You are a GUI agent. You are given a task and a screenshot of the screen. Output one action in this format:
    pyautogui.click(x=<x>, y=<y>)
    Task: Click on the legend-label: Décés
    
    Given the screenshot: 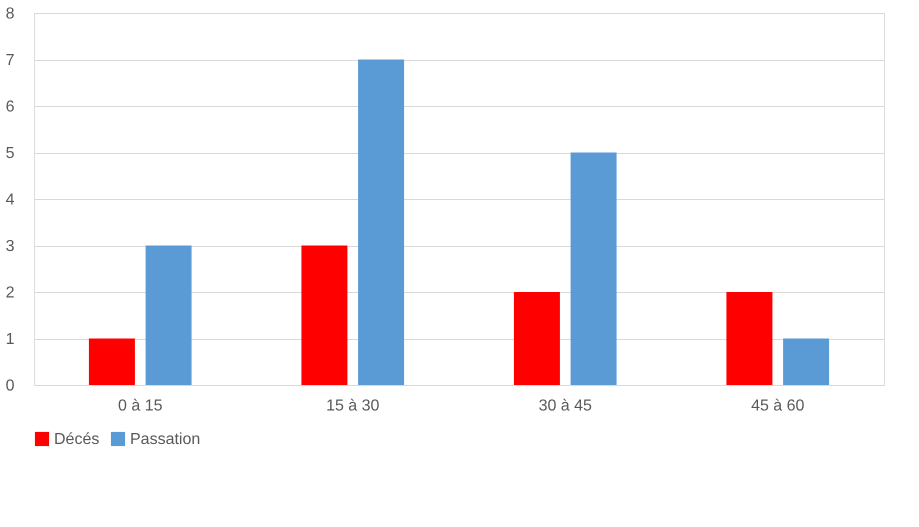 What is the action you would take?
    pyautogui.click(x=77, y=439)
    